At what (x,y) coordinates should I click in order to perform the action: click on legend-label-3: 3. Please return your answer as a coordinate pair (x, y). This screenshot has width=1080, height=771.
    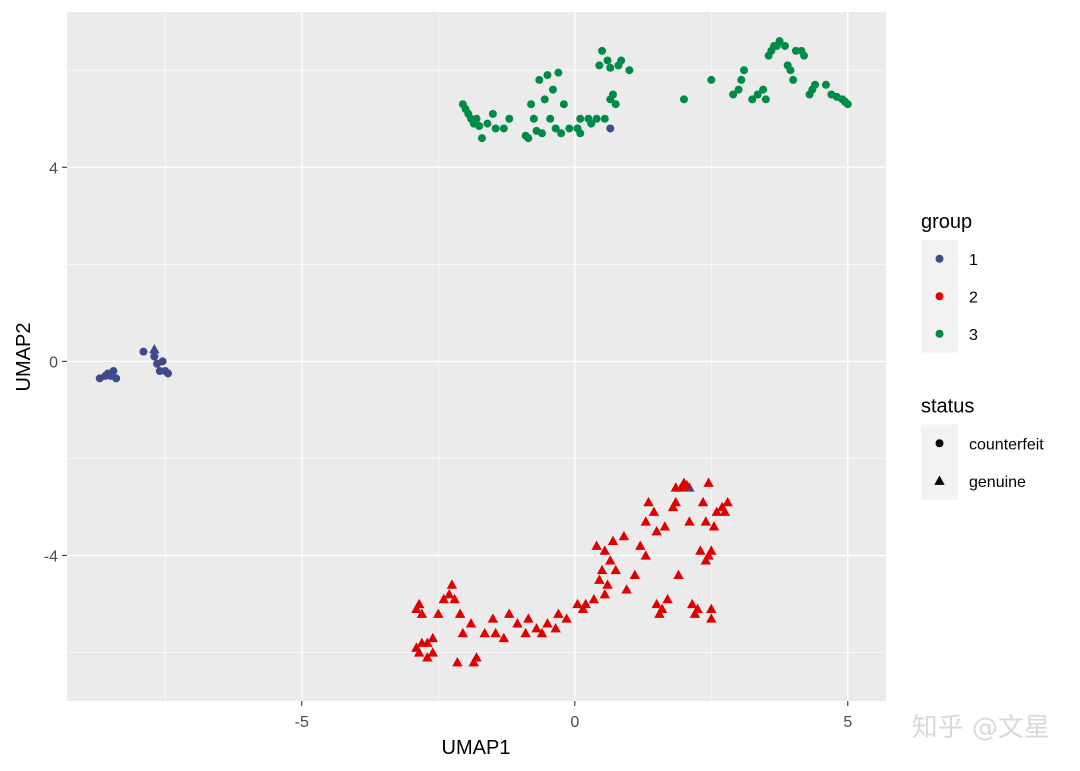
    Looking at the image, I should click on (973, 335).